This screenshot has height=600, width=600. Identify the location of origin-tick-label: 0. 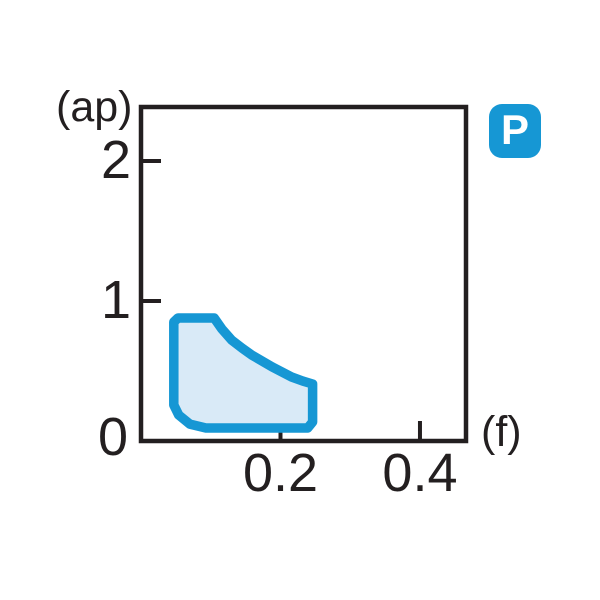
(113, 437).